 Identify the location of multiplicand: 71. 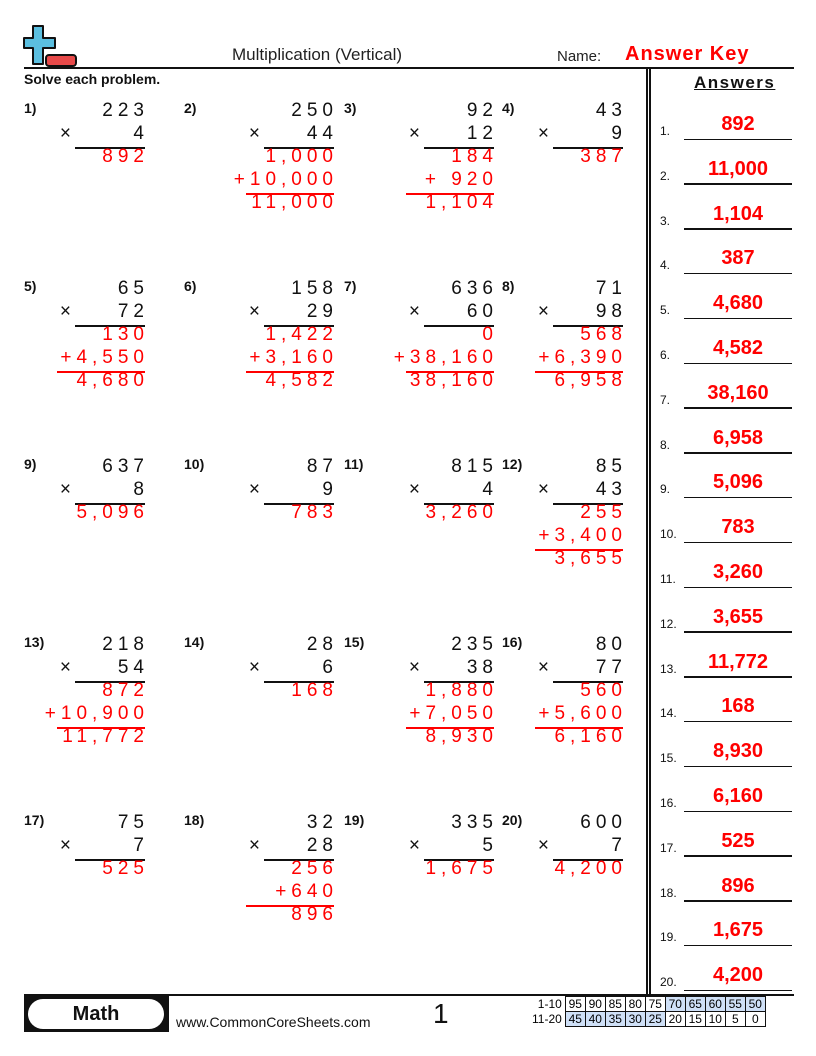
(611, 288).